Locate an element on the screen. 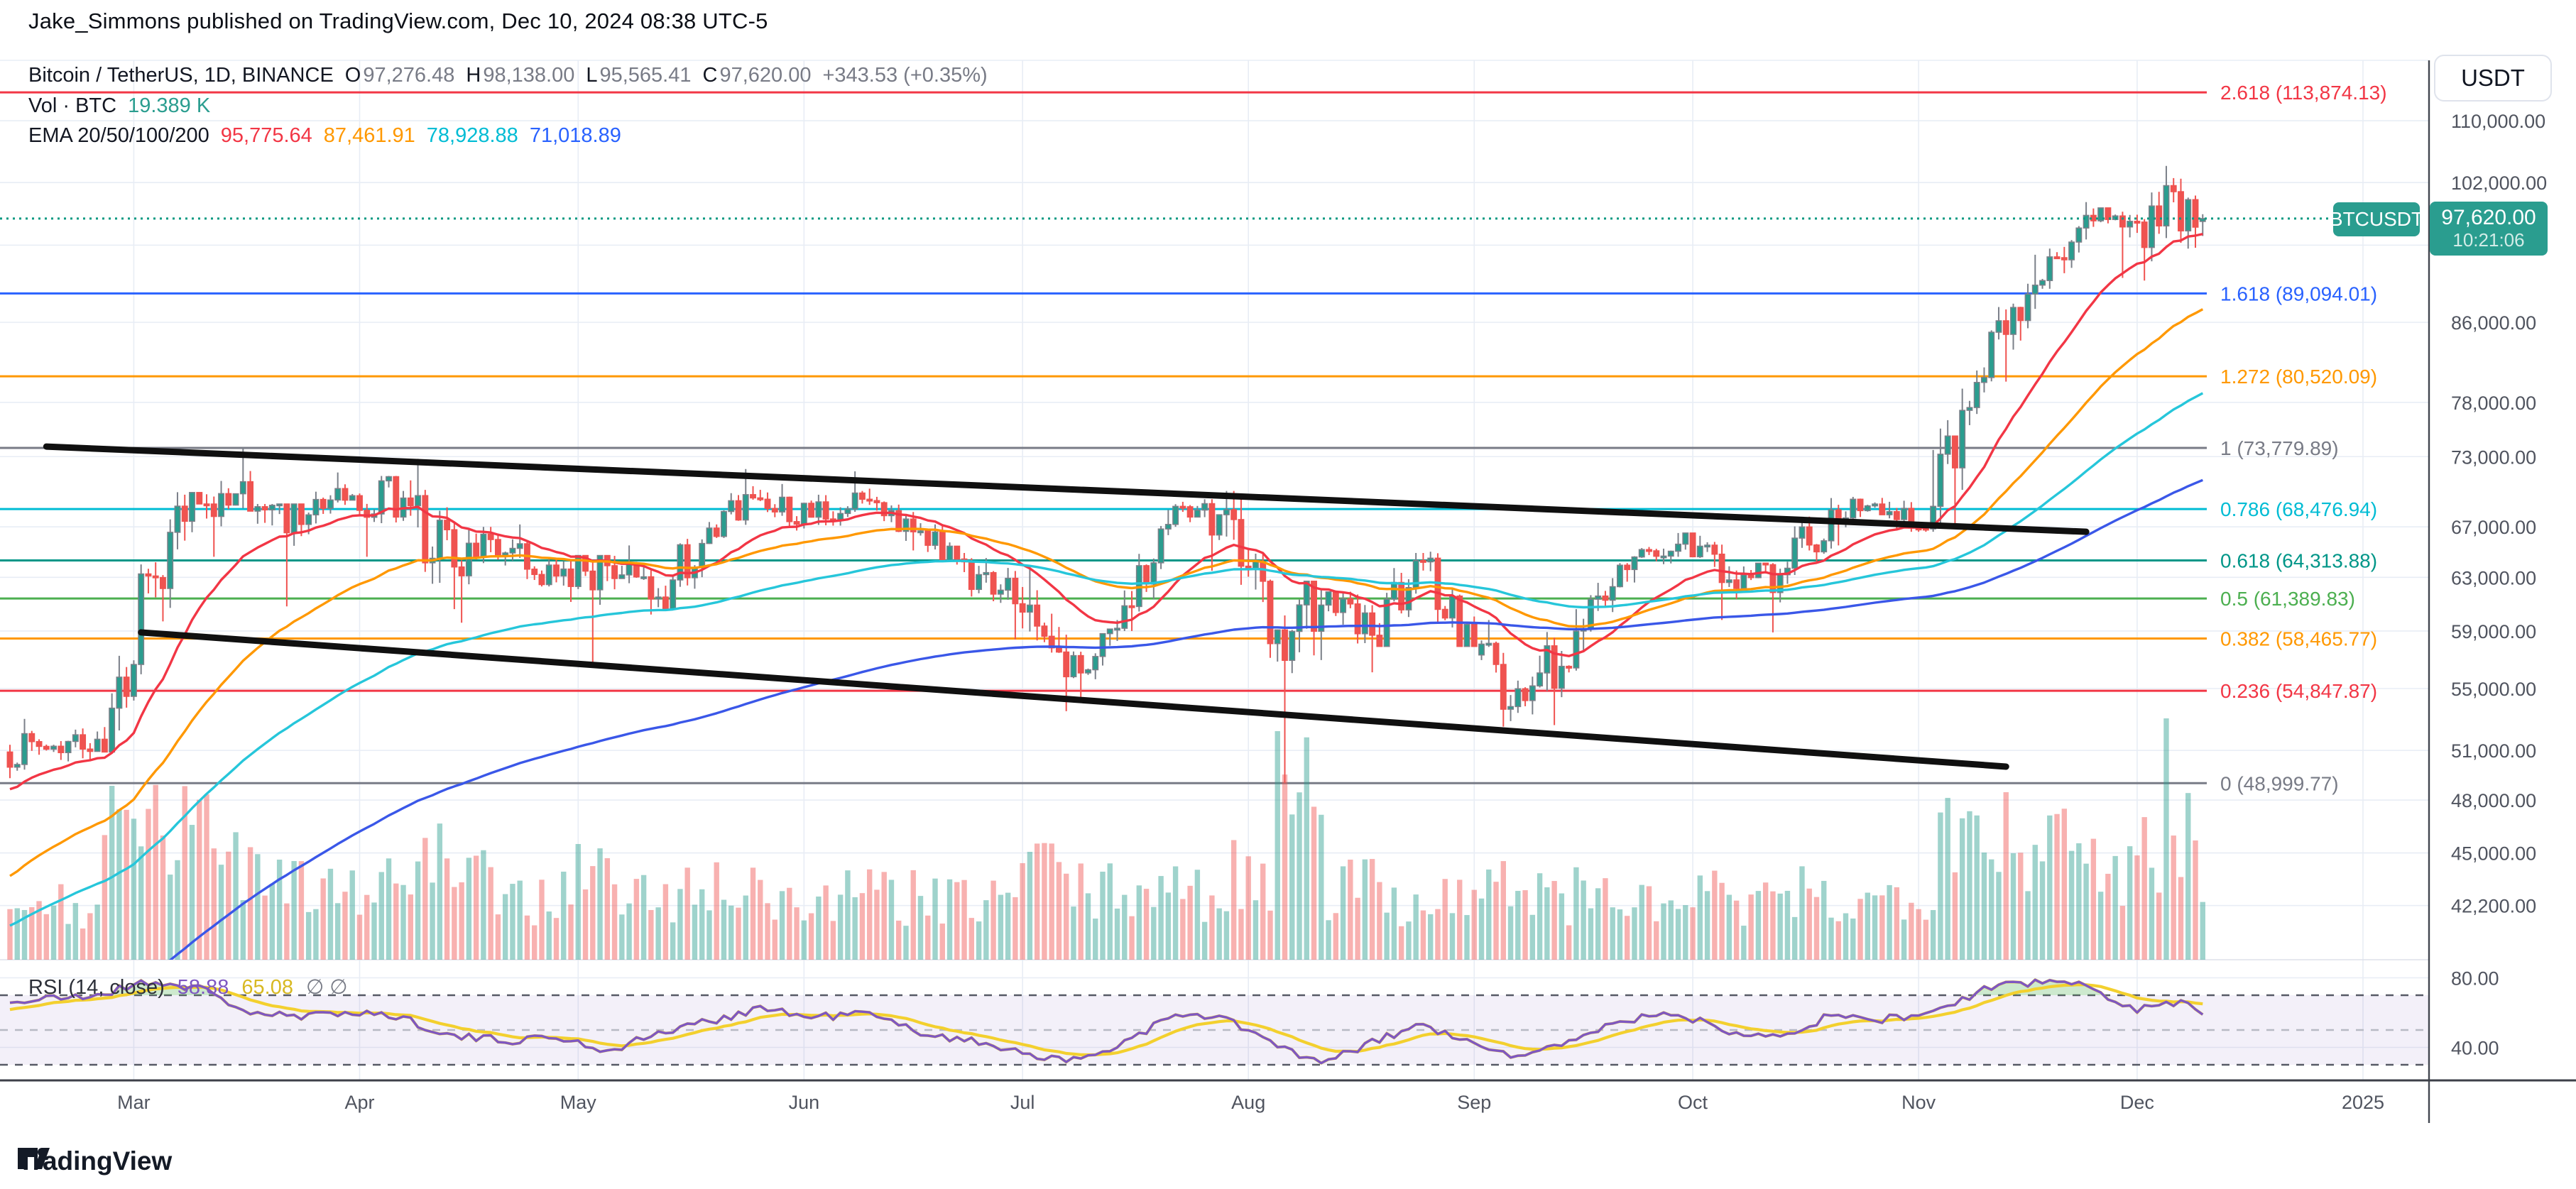  volume-value: 19.389 K is located at coordinates (169, 106).